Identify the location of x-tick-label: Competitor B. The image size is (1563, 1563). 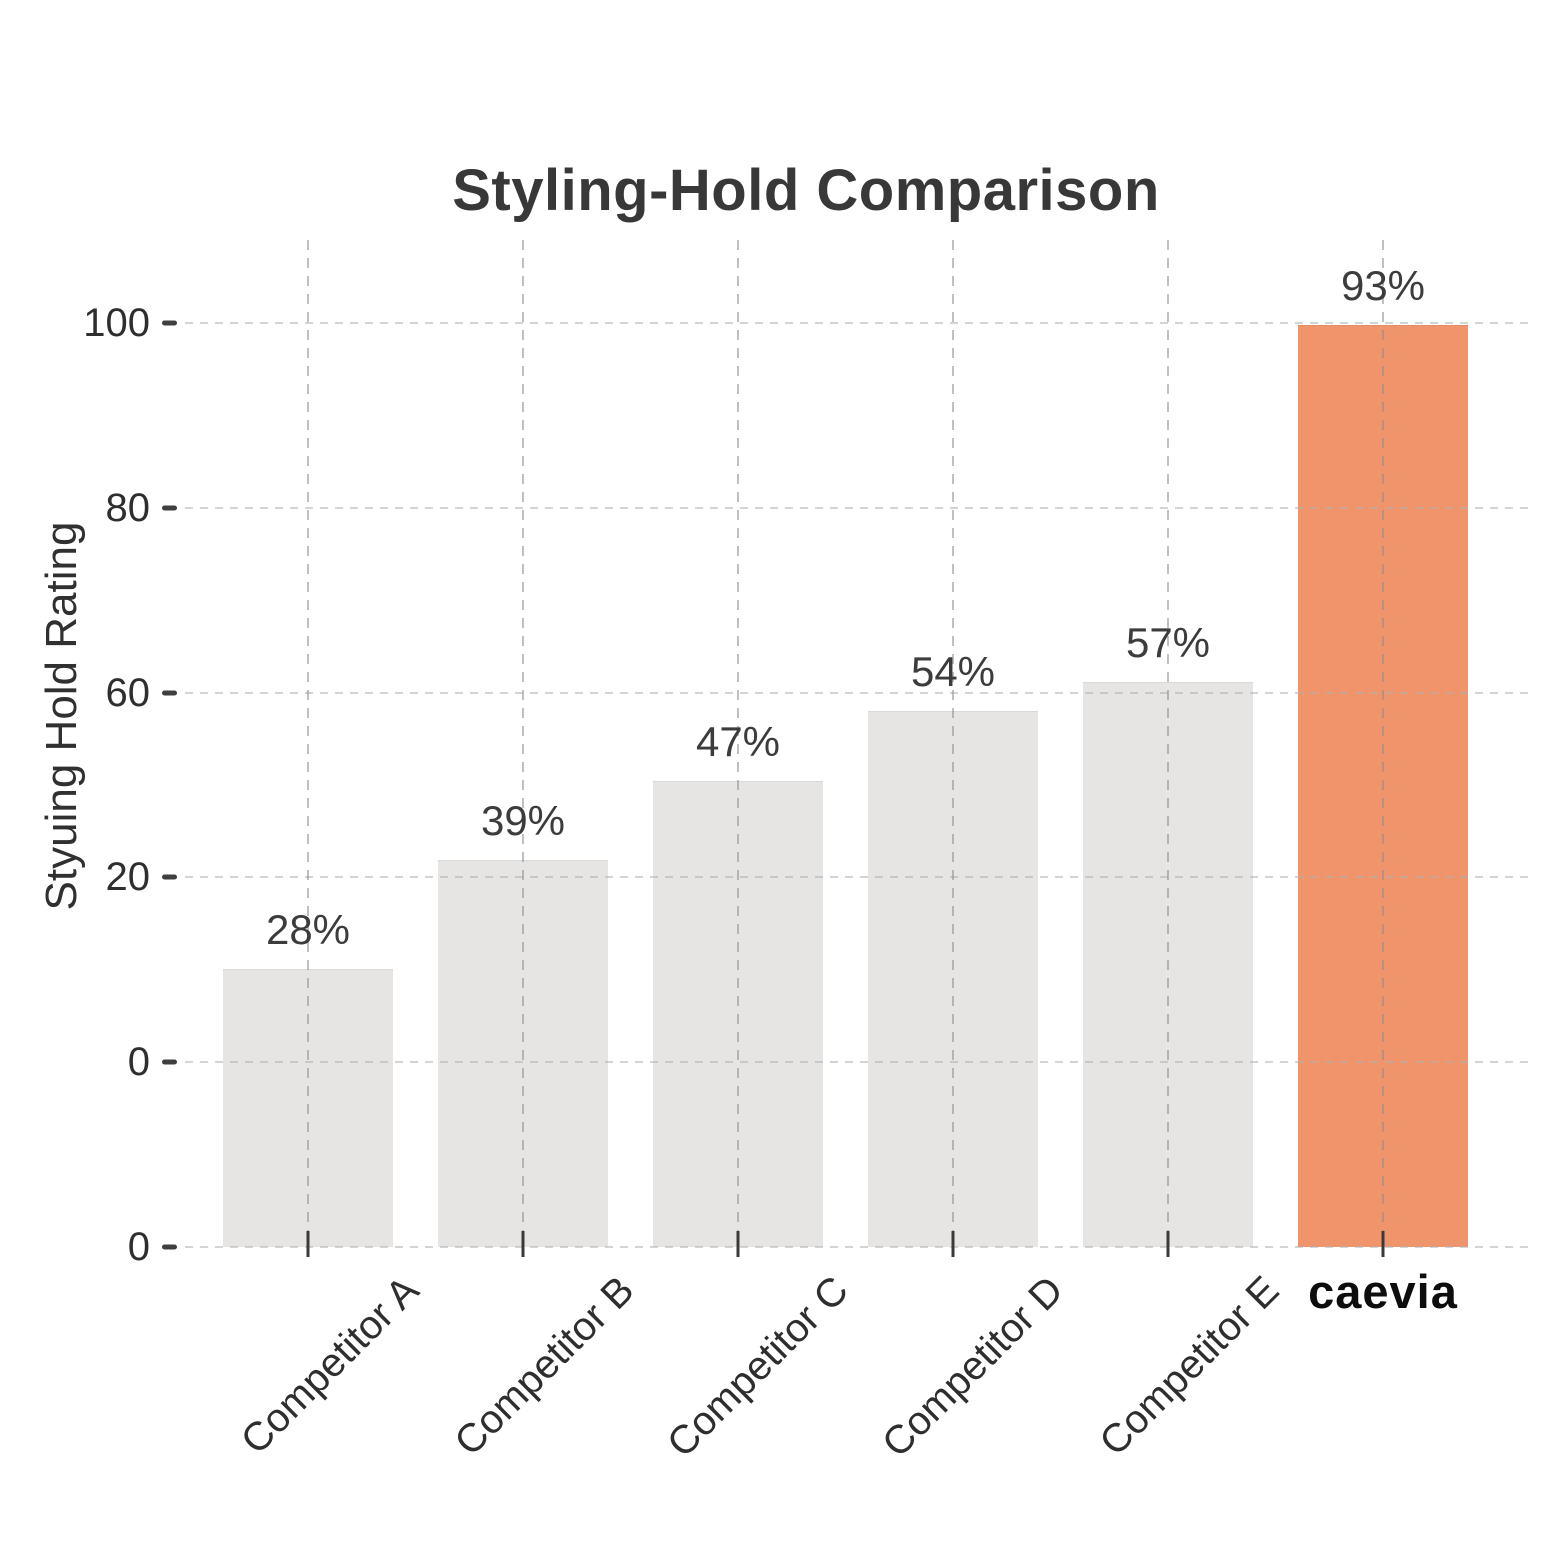
(544, 1366).